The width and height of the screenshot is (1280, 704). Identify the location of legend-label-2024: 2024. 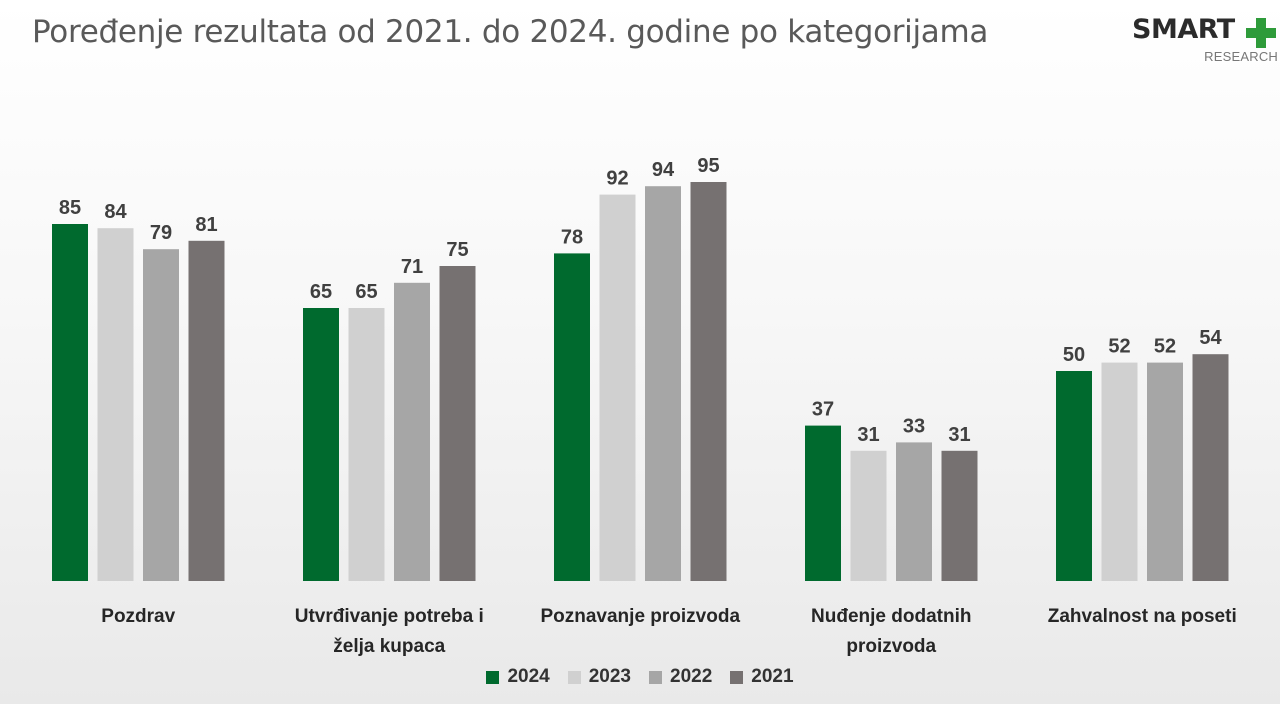
(528, 676).